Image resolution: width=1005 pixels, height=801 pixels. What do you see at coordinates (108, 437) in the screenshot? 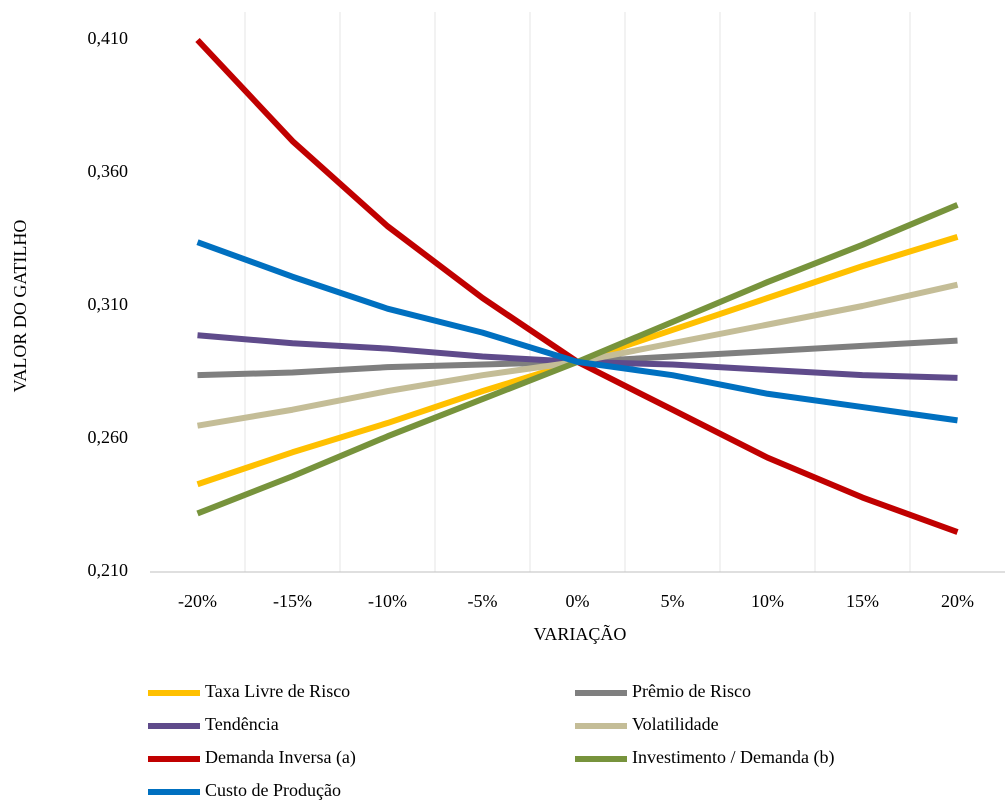
I see `y-tick-label: 0,260` at bounding box center [108, 437].